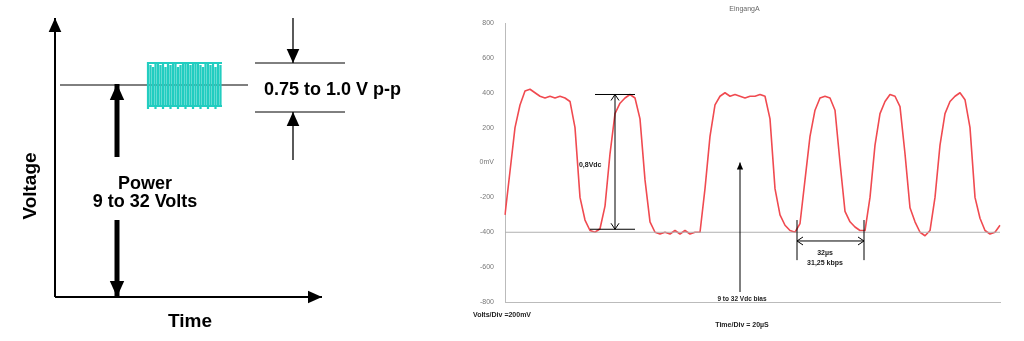 This screenshot has width=1024, height=341. What do you see at coordinates (190, 320) in the screenshot?
I see `text: Time` at bounding box center [190, 320].